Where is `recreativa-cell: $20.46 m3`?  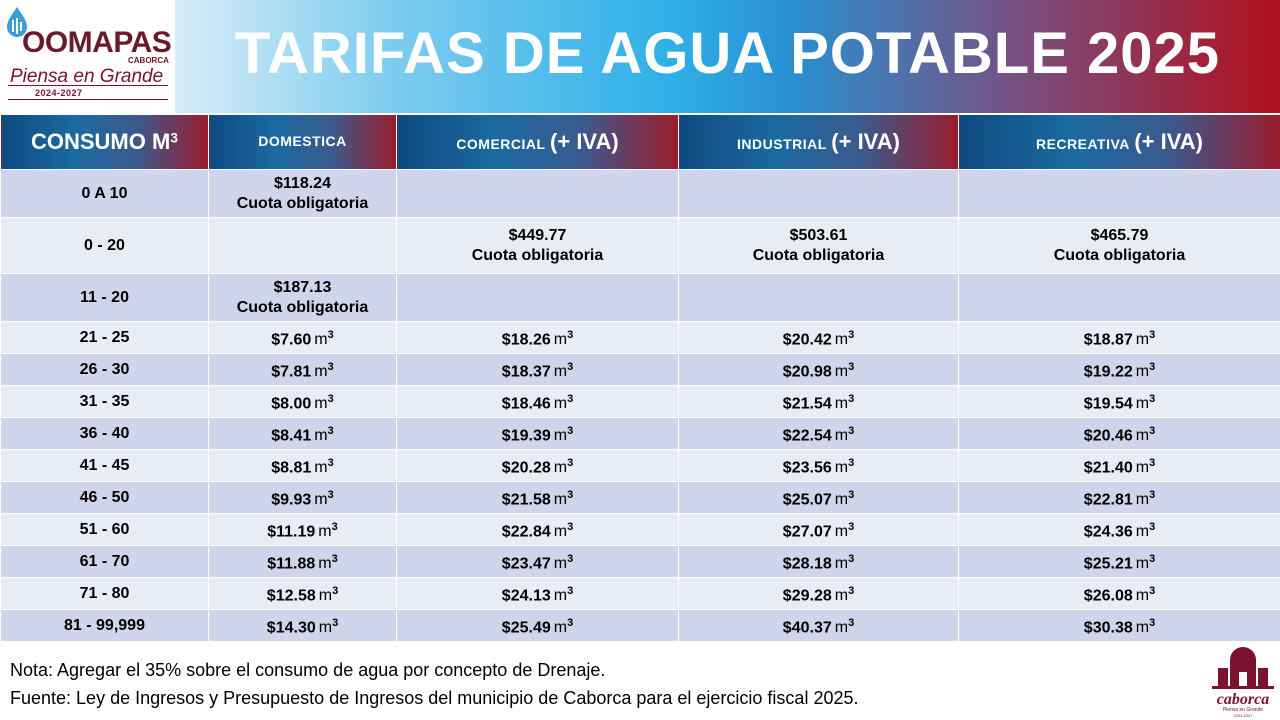
recreativa-cell: $20.46 m3 is located at coordinates (1119, 433).